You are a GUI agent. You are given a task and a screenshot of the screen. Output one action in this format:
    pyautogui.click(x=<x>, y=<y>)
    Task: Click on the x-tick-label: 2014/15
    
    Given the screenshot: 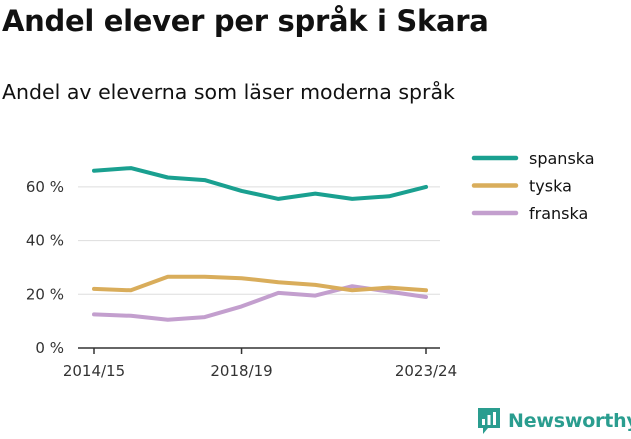 What is the action you would take?
    pyautogui.click(x=94, y=371)
    